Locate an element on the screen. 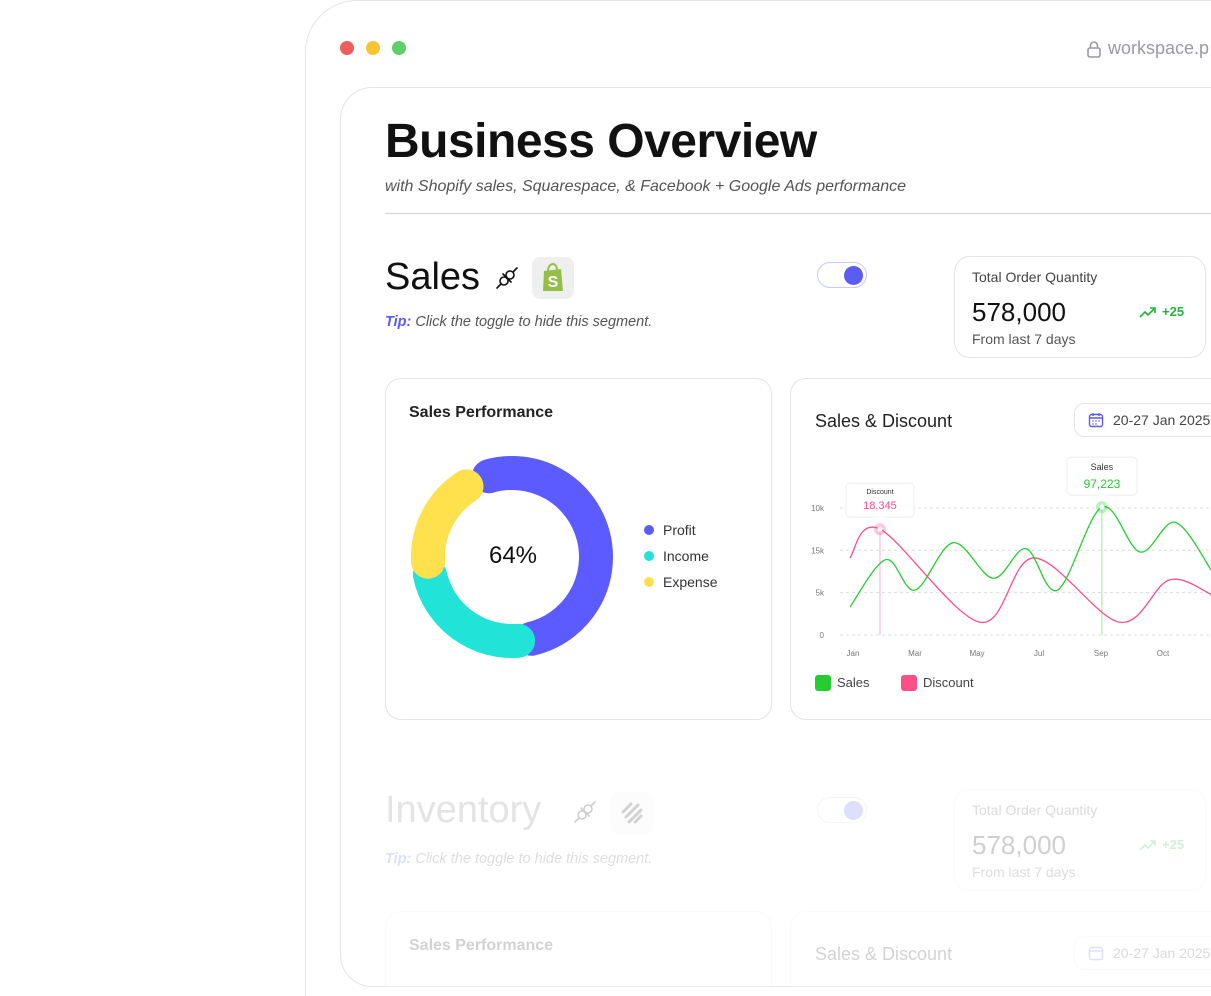 Image resolution: width=1211 pixels, height=996 pixels. section-title: Sales is located at coordinates (433, 277).